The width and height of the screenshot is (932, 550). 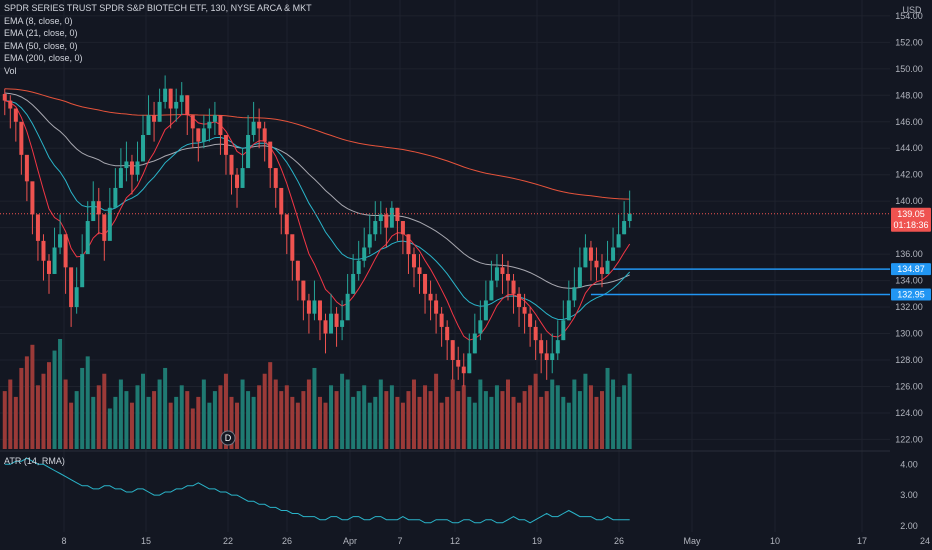 What do you see at coordinates (34, 461) in the screenshot?
I see `atr-legend: ATR (14, RMA)` at bounding box center [34, 461].